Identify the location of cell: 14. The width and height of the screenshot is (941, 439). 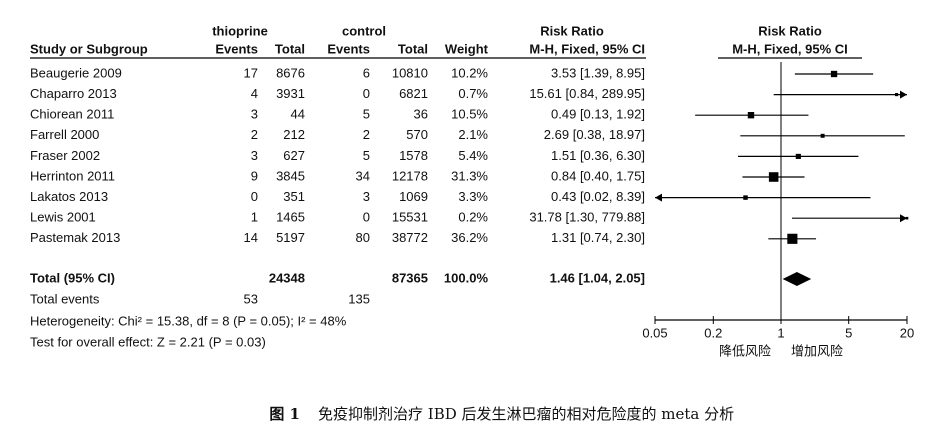
(251, 237).